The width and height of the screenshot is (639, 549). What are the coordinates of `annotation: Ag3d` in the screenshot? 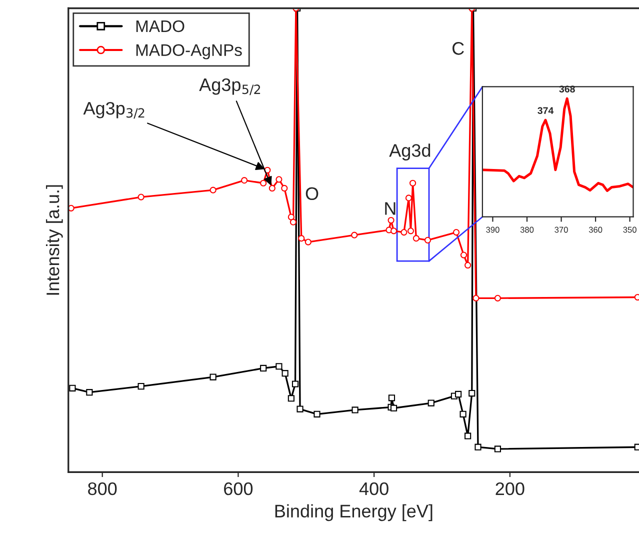 It's located at (409, 152).